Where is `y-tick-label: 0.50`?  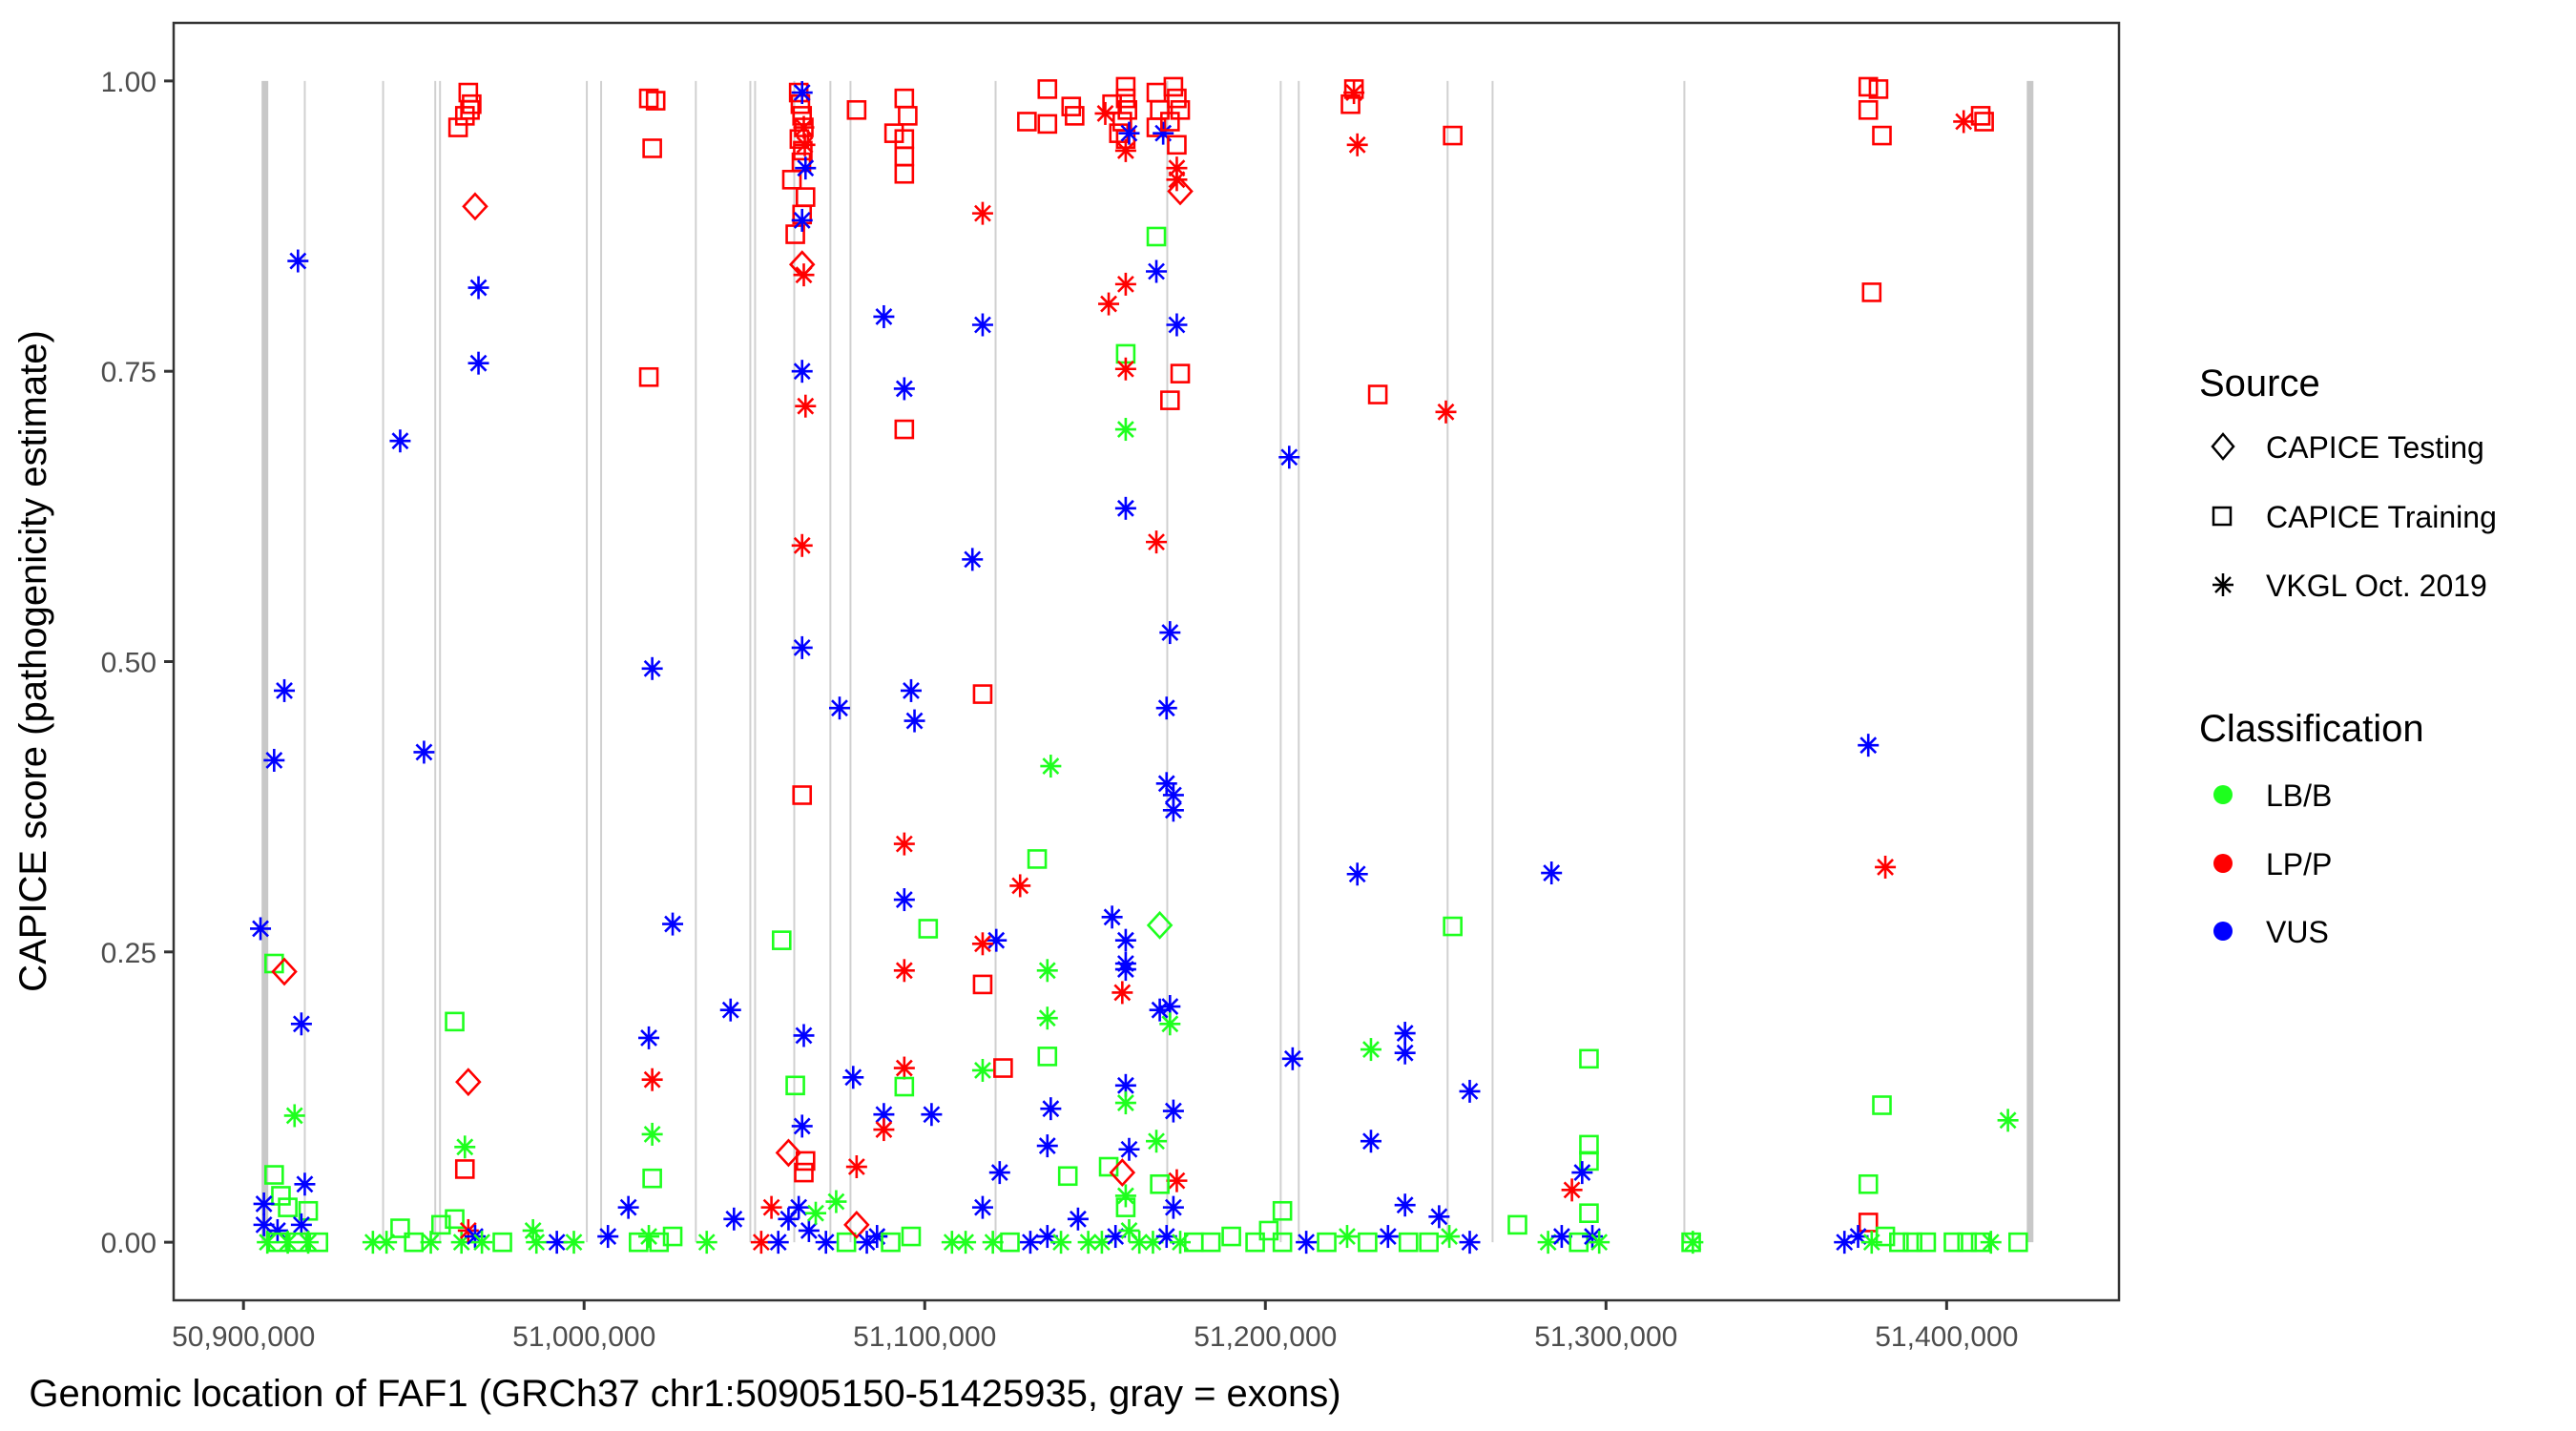
y-tick-label: 0.50 is located at coordinates (128, 663).